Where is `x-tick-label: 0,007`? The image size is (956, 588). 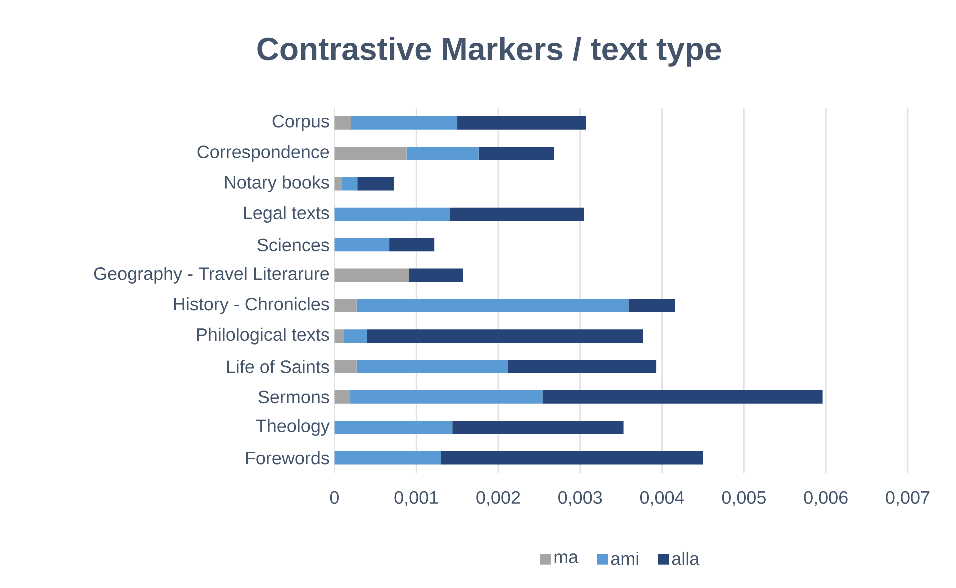 x-tick-label: 0,007 is located at coordinates (908, 498).